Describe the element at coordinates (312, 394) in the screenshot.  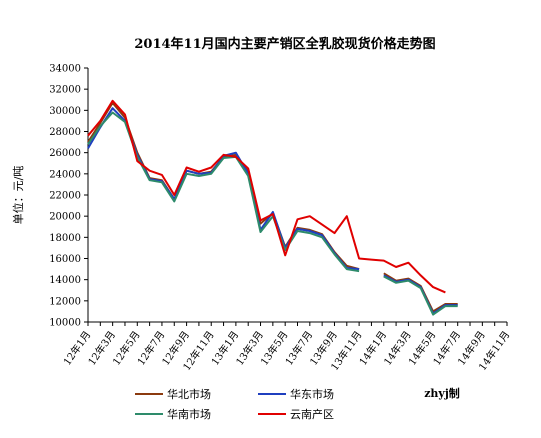
I see `legend-label: 华东市场` at that location.